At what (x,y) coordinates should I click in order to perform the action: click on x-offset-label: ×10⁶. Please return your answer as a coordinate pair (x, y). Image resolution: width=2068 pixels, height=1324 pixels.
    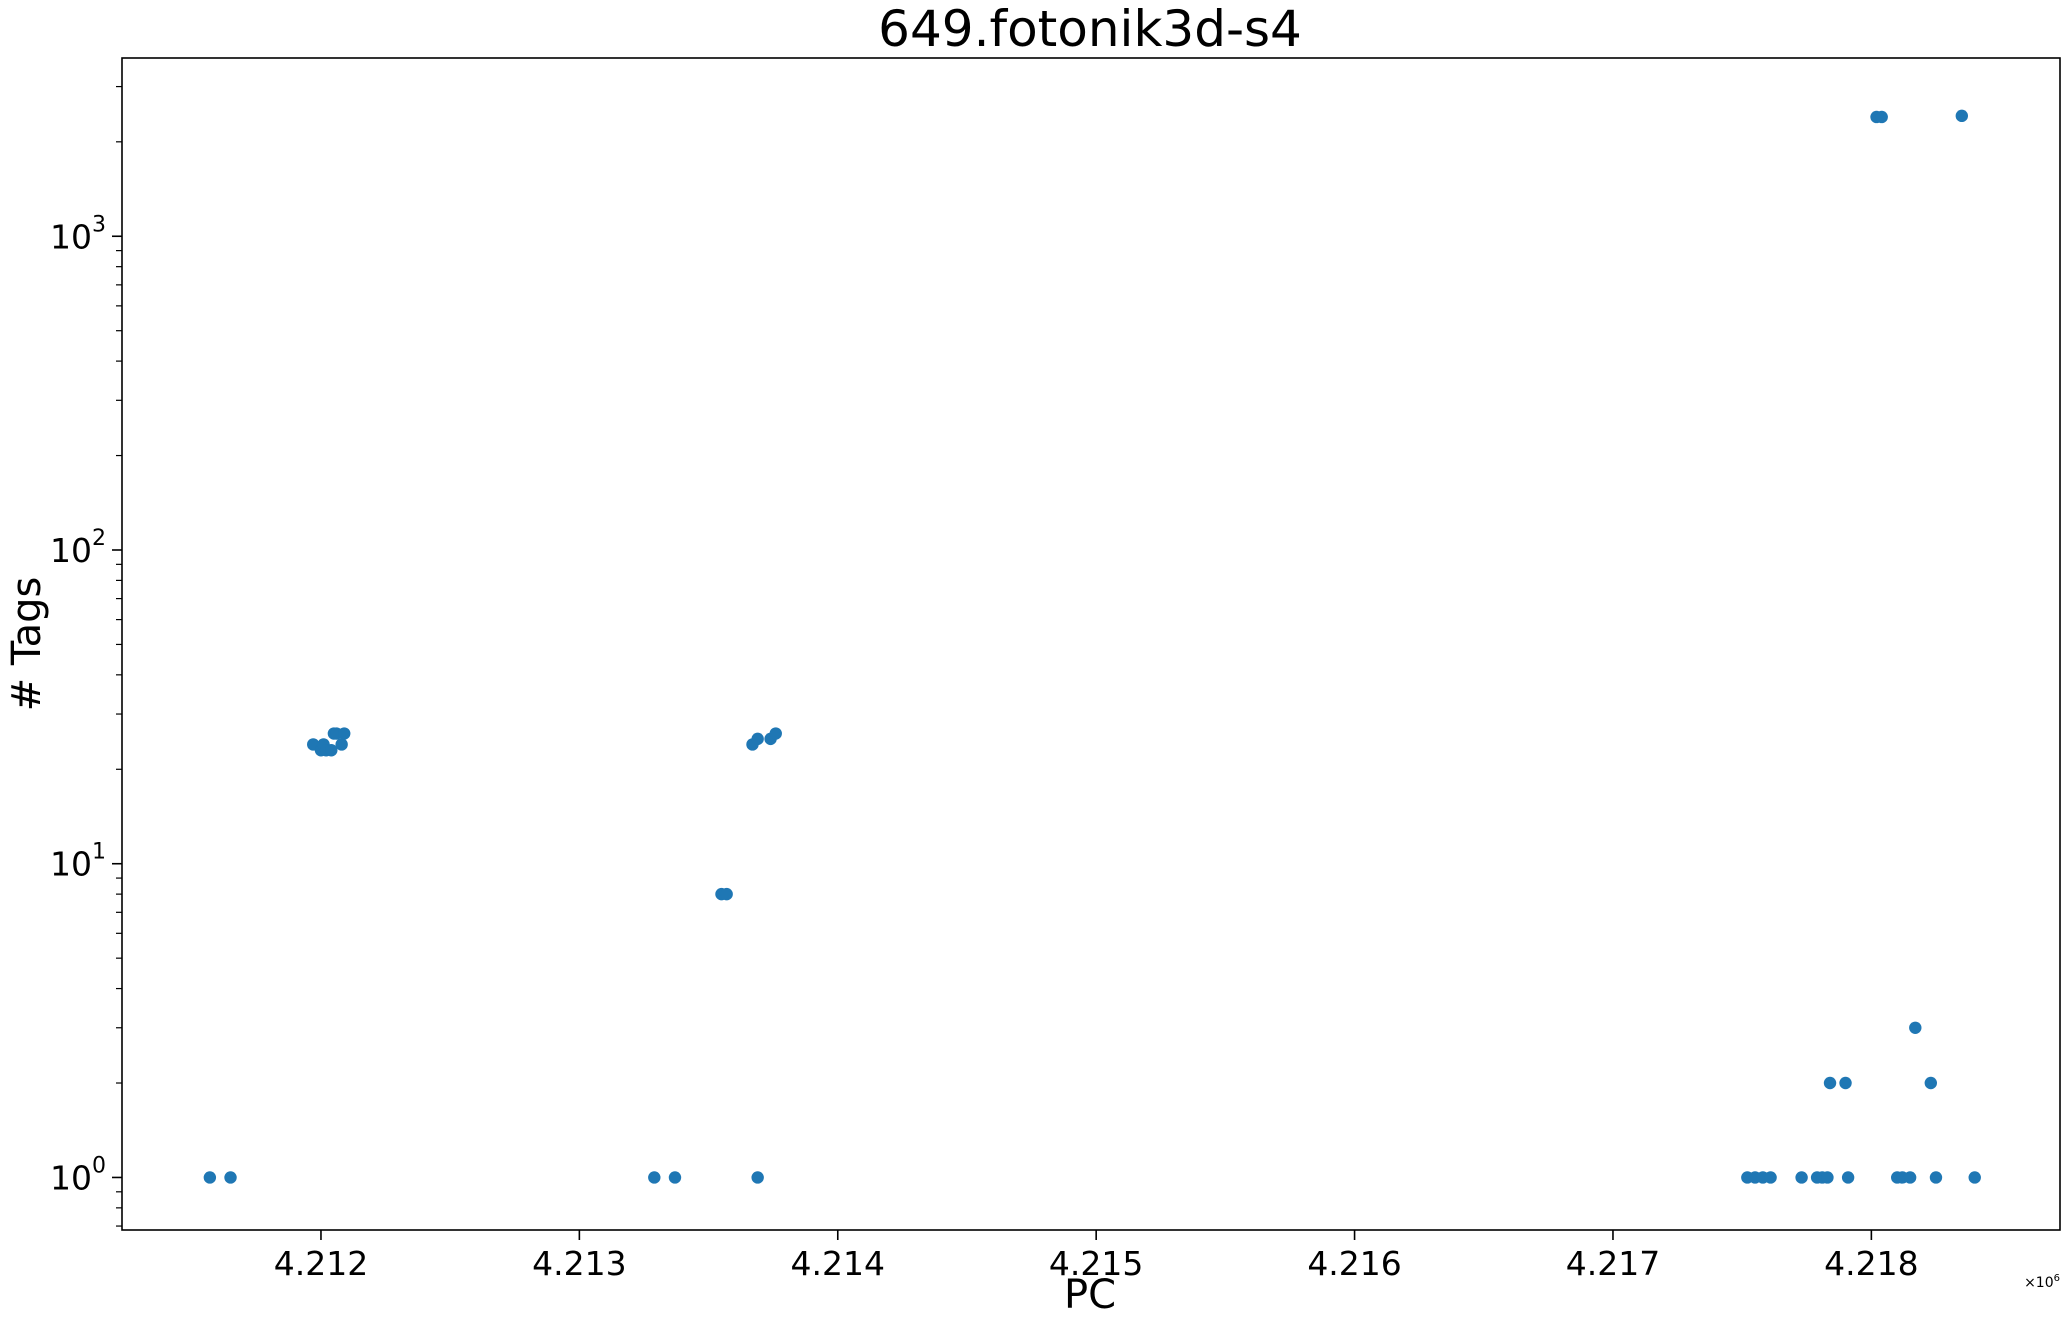
    Looking at the image, I should click on (2042, 1282).